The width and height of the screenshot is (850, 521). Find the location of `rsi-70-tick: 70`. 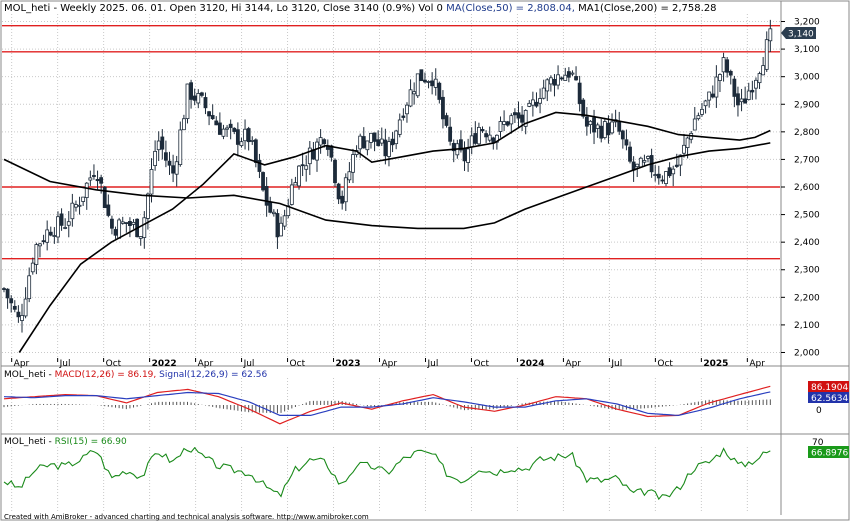

rsi-70-tick: 70 is located at coordinates (818, 443).